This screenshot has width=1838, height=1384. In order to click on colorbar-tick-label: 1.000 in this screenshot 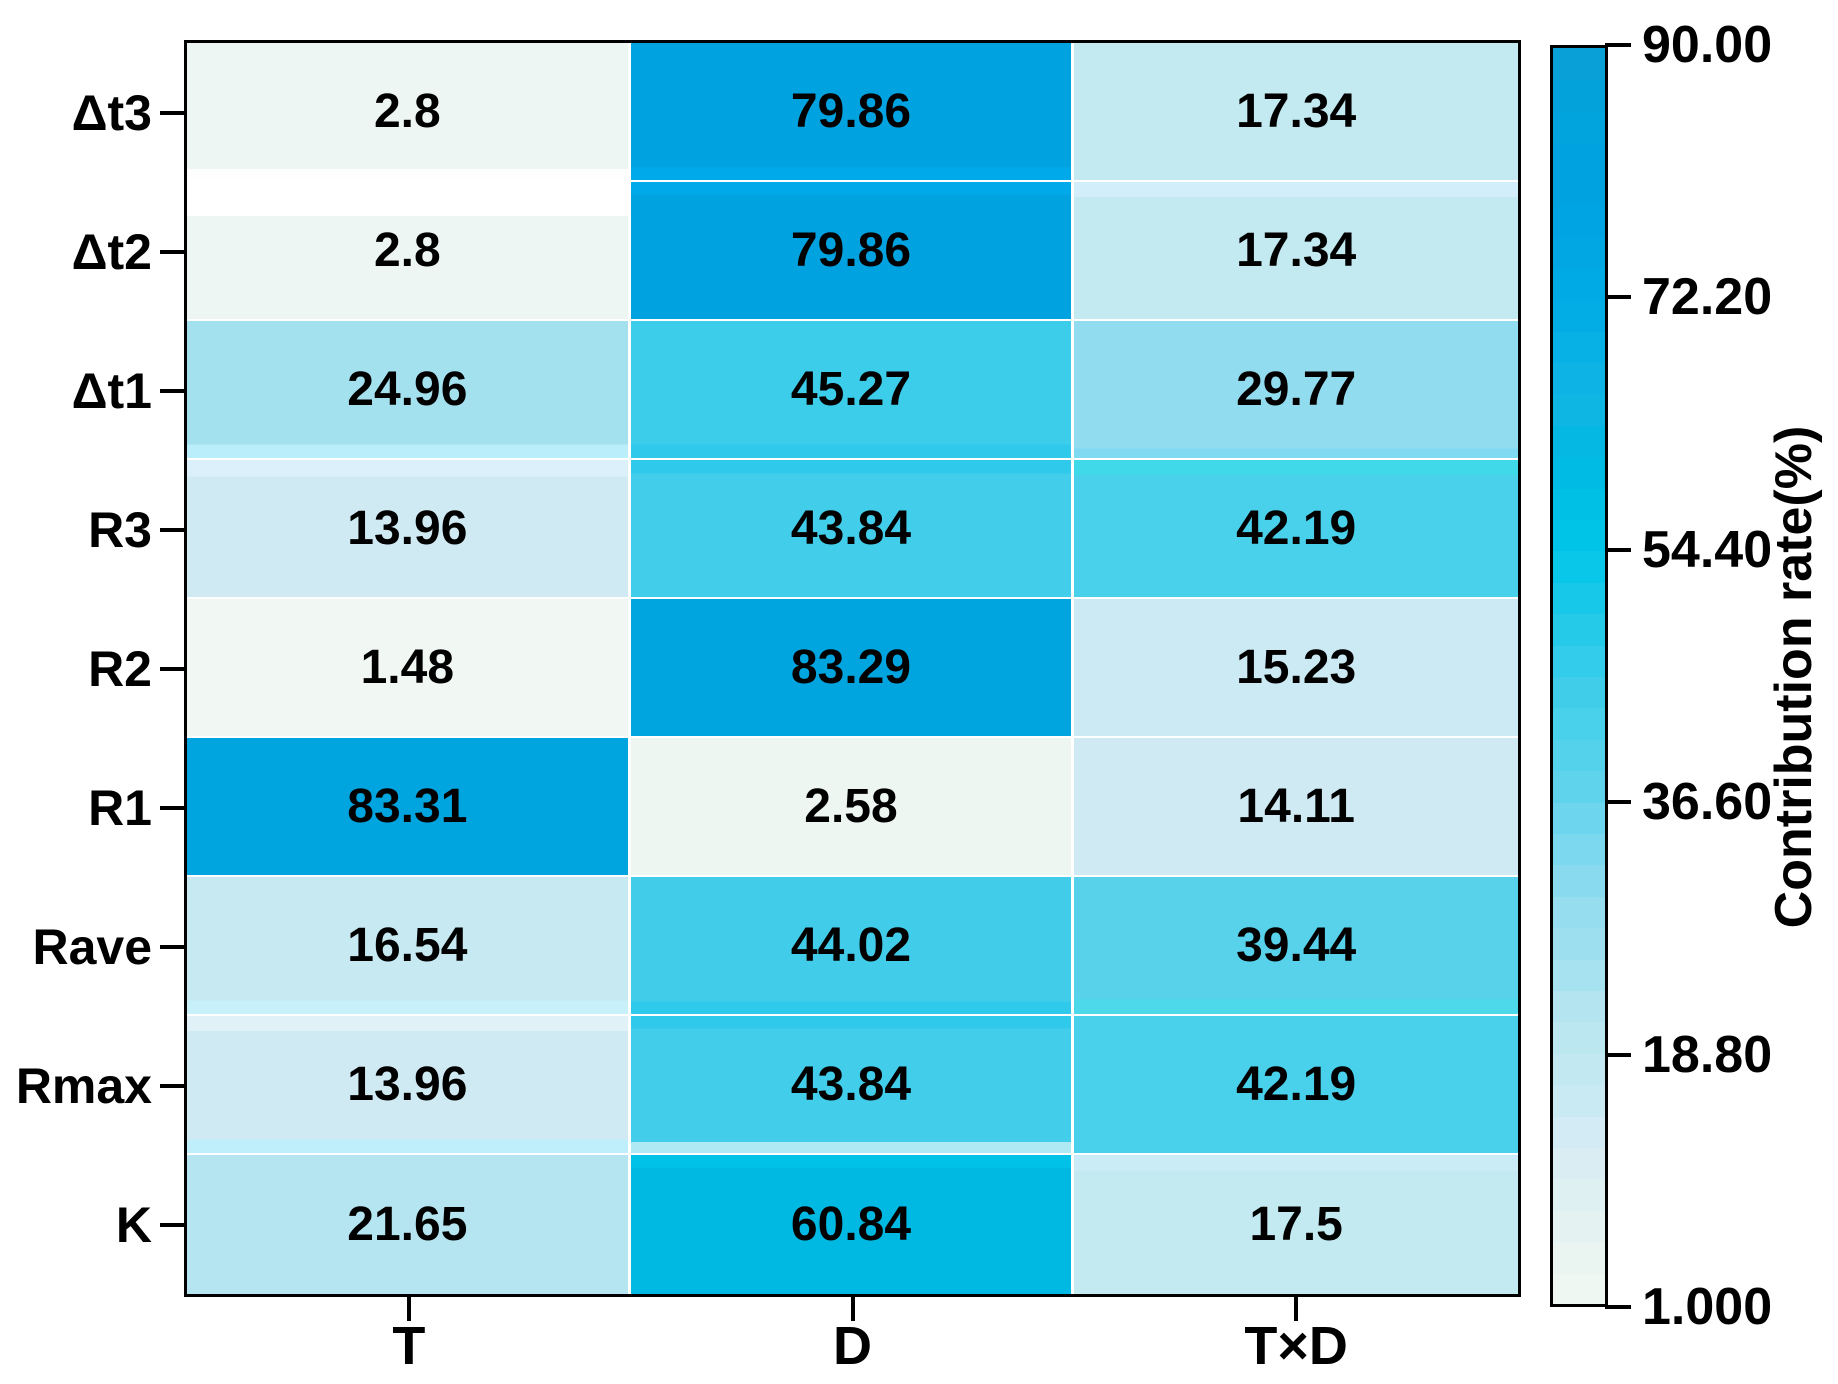, I will do `click(1707, 1307)`.